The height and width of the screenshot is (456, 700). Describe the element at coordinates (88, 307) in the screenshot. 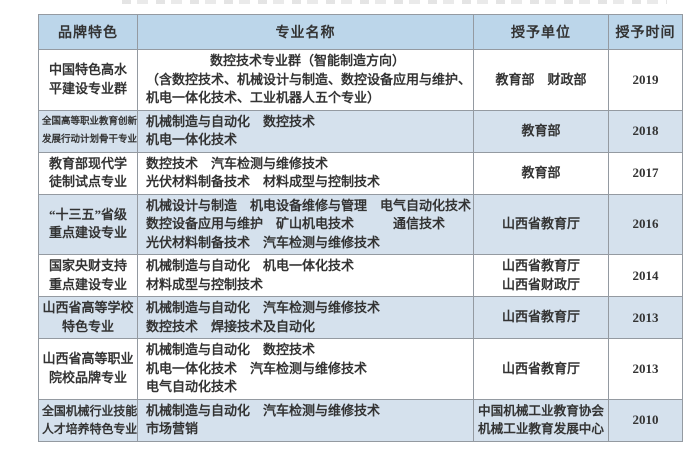

I see `brand-feature-line: 山西省高等学校` at that location.